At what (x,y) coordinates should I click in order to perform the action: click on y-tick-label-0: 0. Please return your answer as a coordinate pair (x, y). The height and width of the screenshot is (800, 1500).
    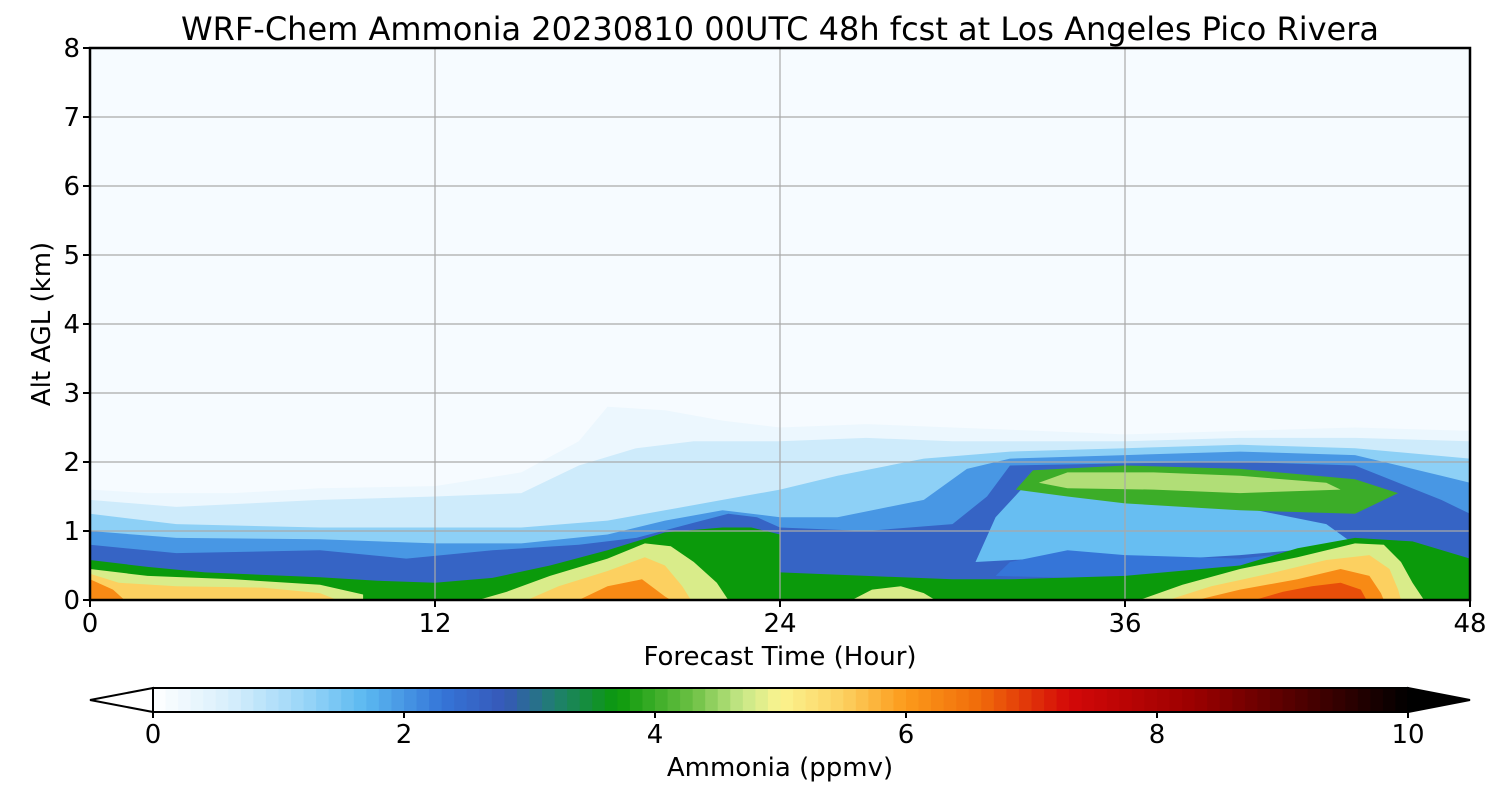
    Looking at the image, I should click on (71, 601).